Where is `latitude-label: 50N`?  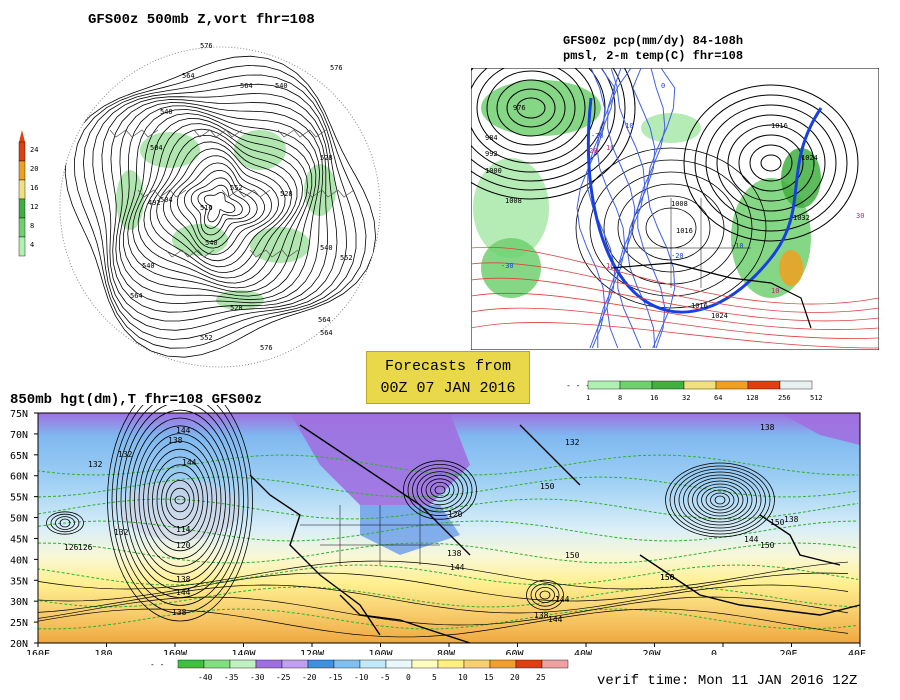
latitude-label: 50N is located at coordinates (19, 519).